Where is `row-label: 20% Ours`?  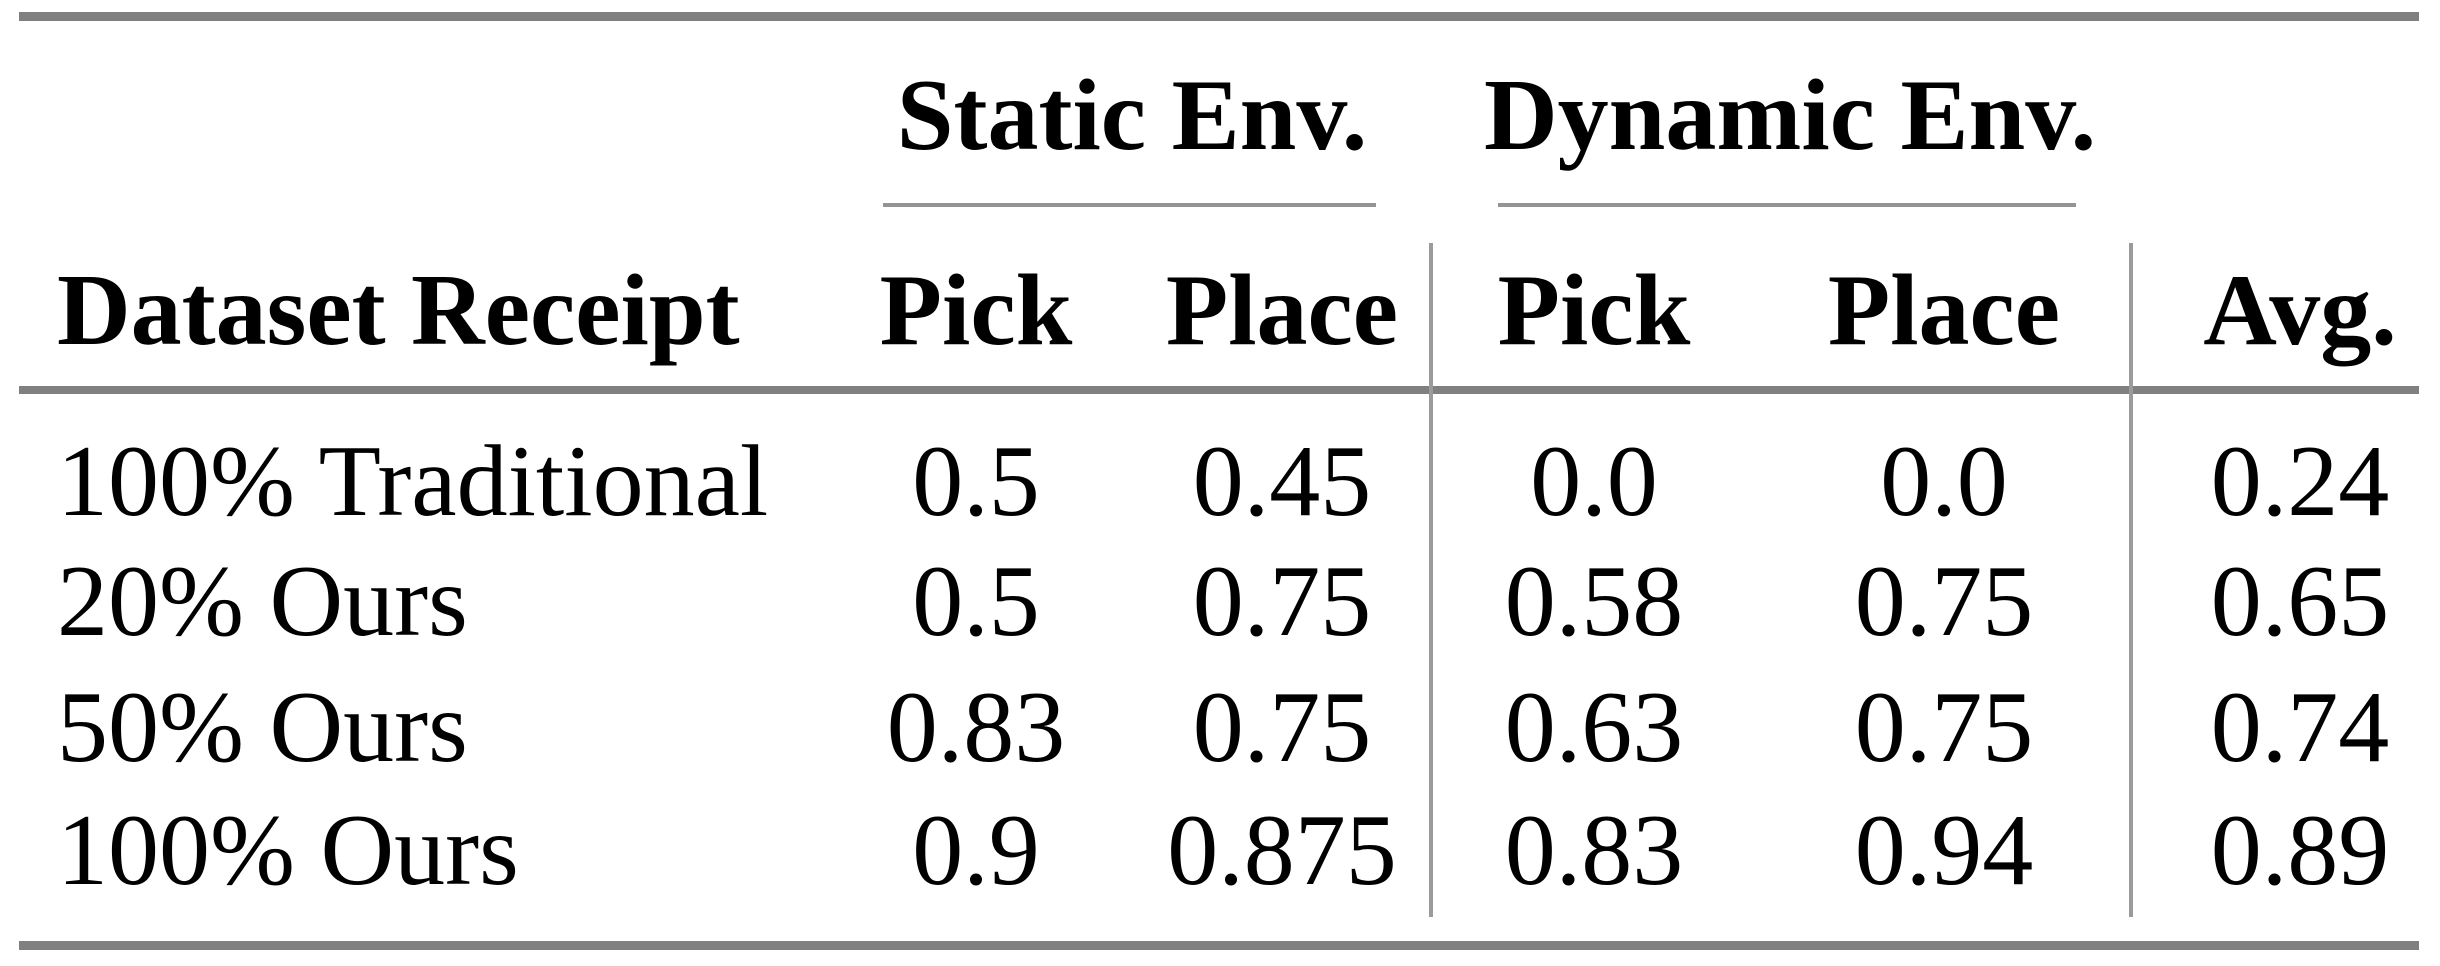 row-label: 20% Ours is located at coordinates (262, 601).